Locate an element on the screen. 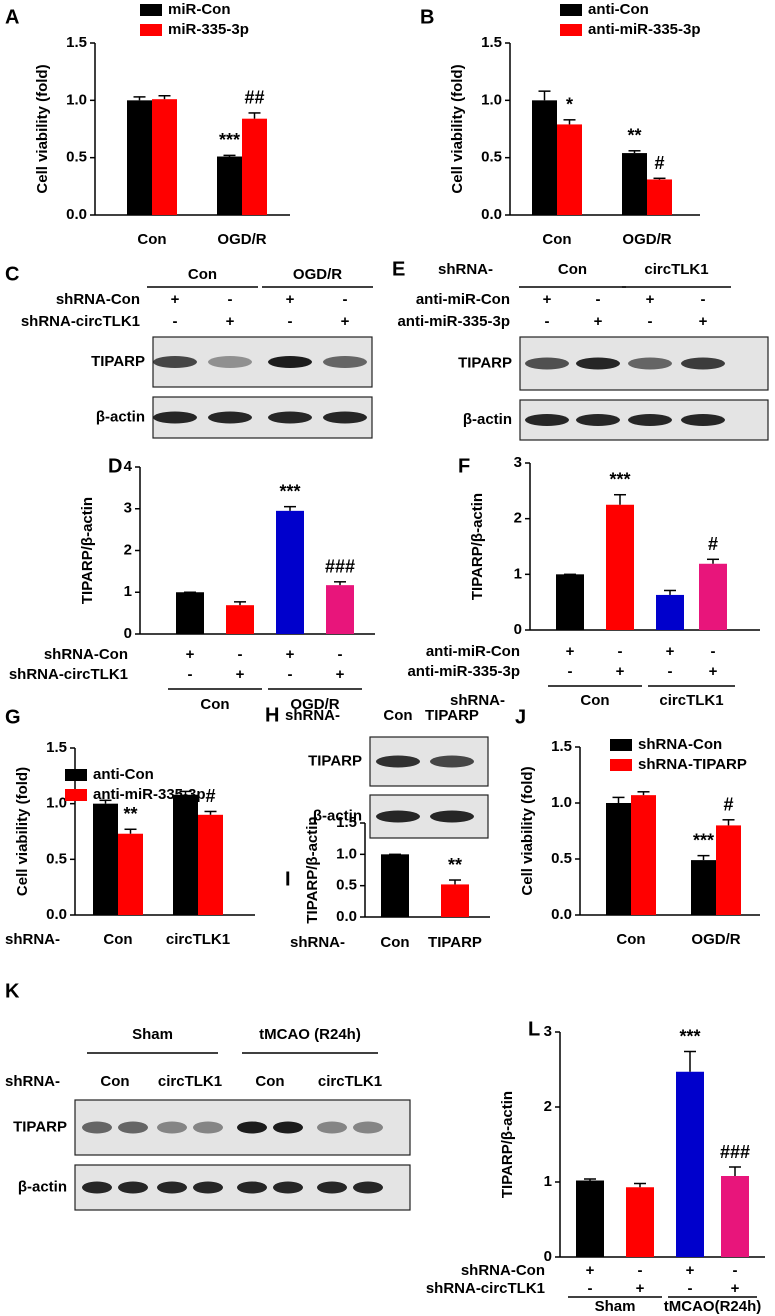 This screenshot has width=775, height=1316. row-label: shRNA-circTLK1 is located at coordinates (80, 321).